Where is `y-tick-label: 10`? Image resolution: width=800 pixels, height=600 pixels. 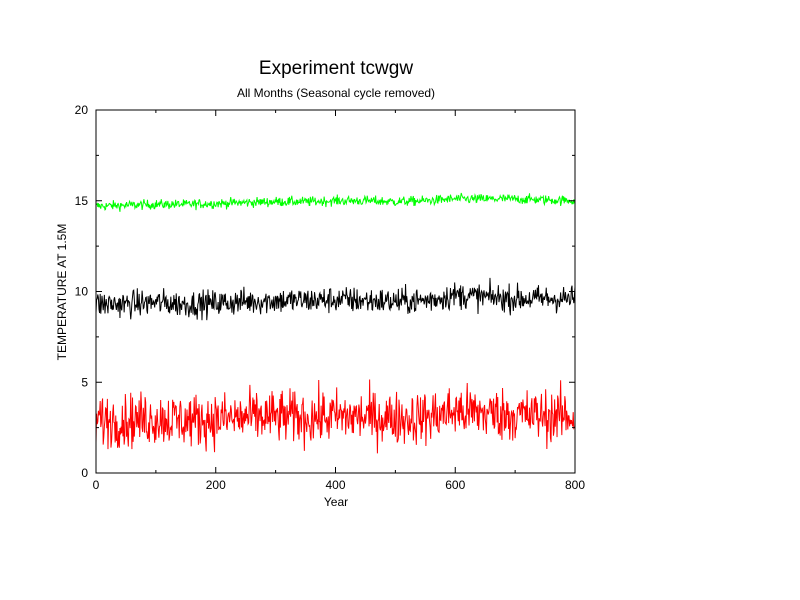
y-tick-label: 10 is located at coordinates (82, 292).